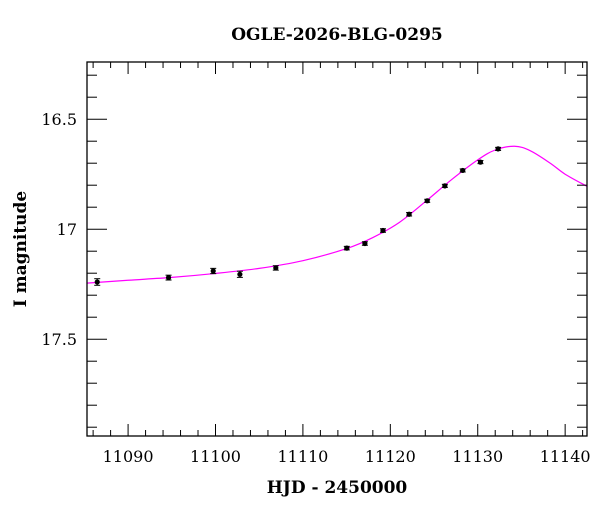  I want to click on y-tick-label: 17, so click(67, 229).